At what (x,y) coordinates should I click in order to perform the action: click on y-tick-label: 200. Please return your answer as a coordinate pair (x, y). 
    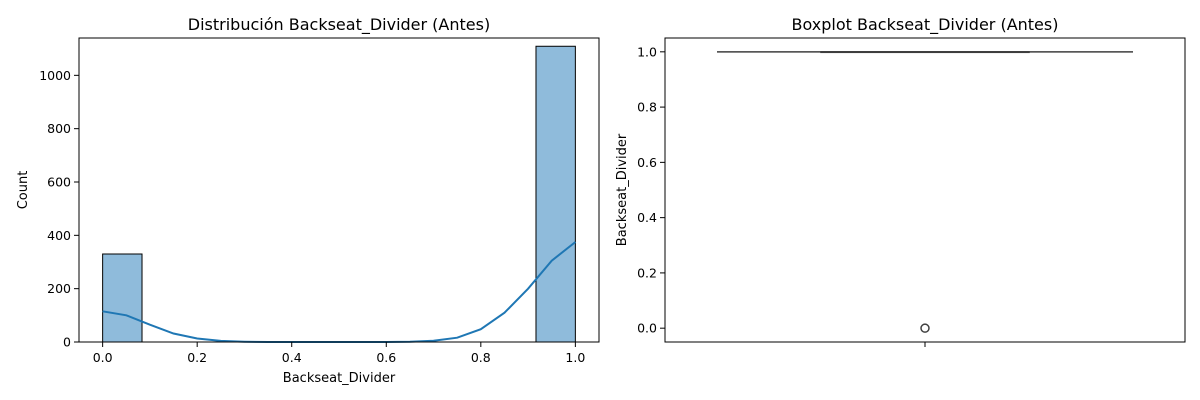
    Looking at the image, I should click on (59, 288).